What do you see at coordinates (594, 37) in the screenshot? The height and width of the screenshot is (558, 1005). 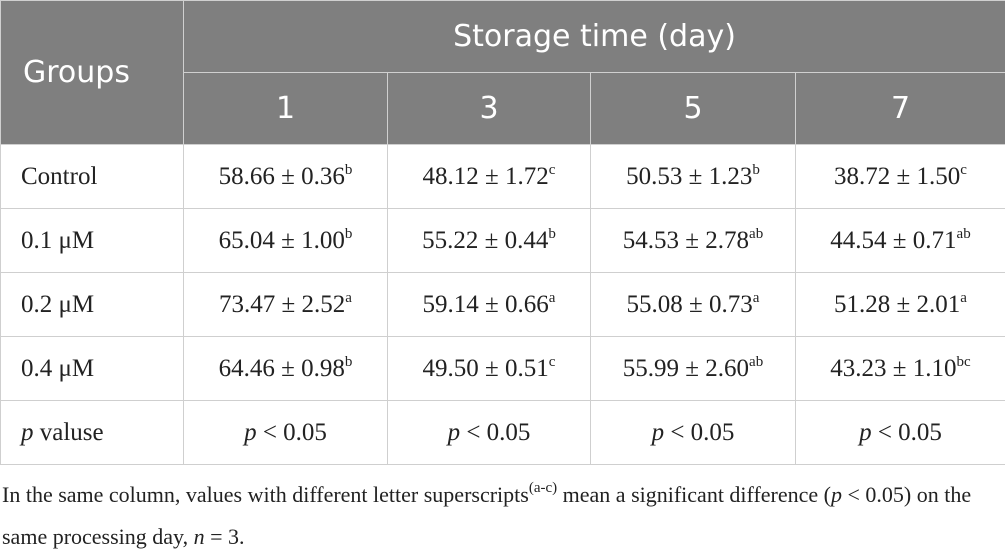 I see `storage-time-header: Storage time (day)` at bounding box center [594, 37].